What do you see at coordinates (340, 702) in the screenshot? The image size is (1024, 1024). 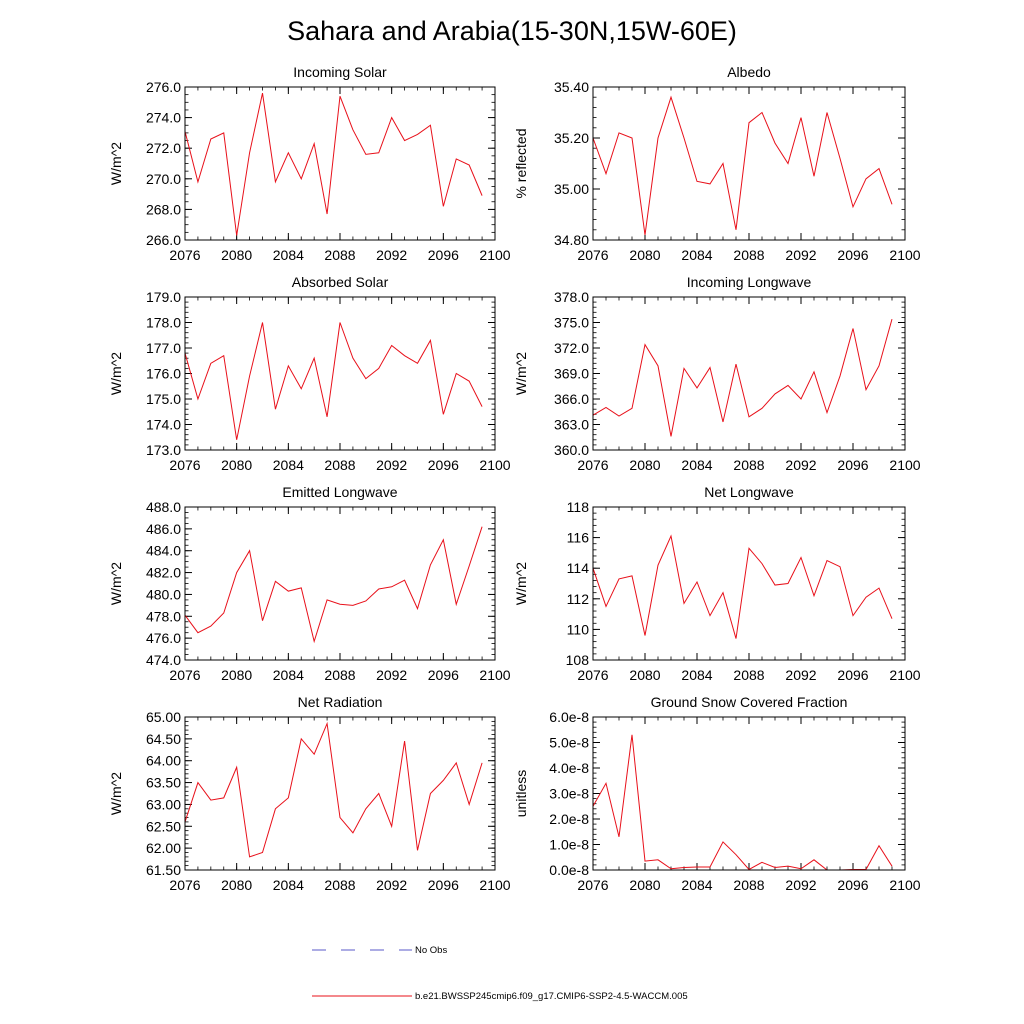 I see `panel-title: Net Radiation` at bounding box center [340, 702].